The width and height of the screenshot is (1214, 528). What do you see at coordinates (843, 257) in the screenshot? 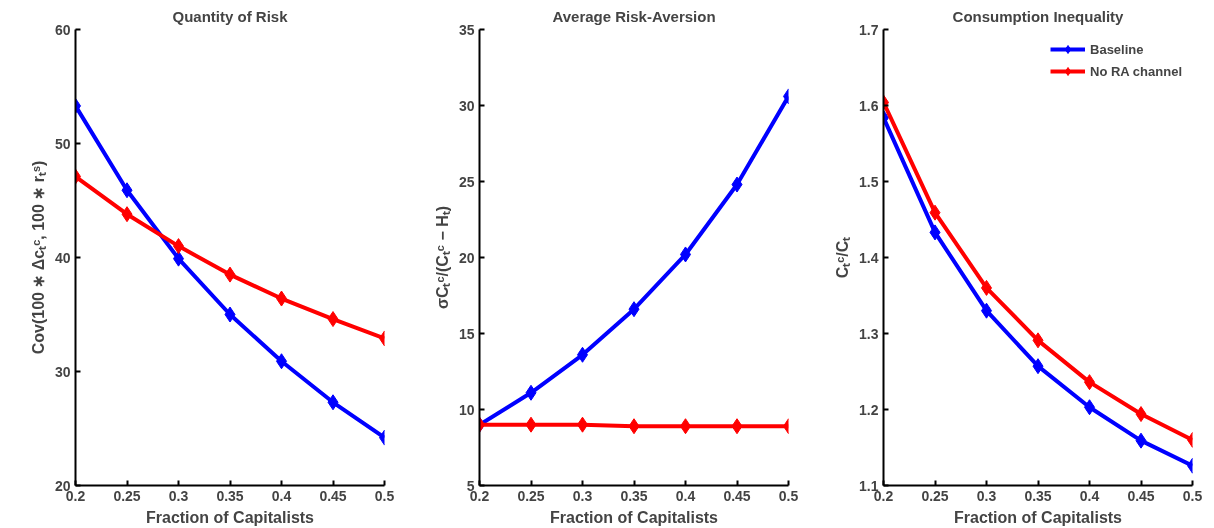
I see `y-axis-title: Cₜᶜ/Cₜ` at bounding box center [843, 257].